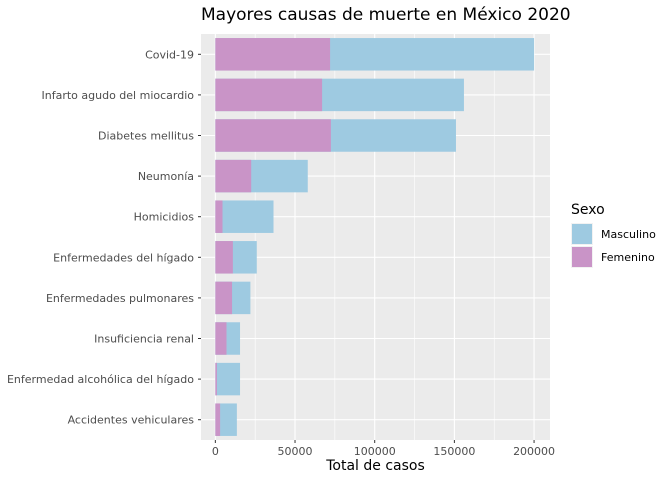  Describe the element at coordinates (588, 210) in the screenshot. I see `legend-title: Sexo` at that location.